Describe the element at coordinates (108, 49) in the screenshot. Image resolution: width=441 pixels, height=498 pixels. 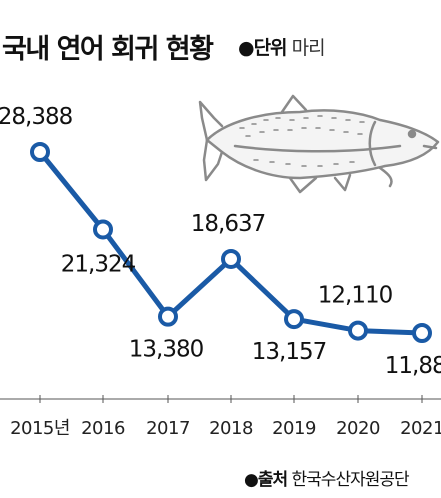
I see `chart-title: 국내 연어 회귀 현황` at that location.